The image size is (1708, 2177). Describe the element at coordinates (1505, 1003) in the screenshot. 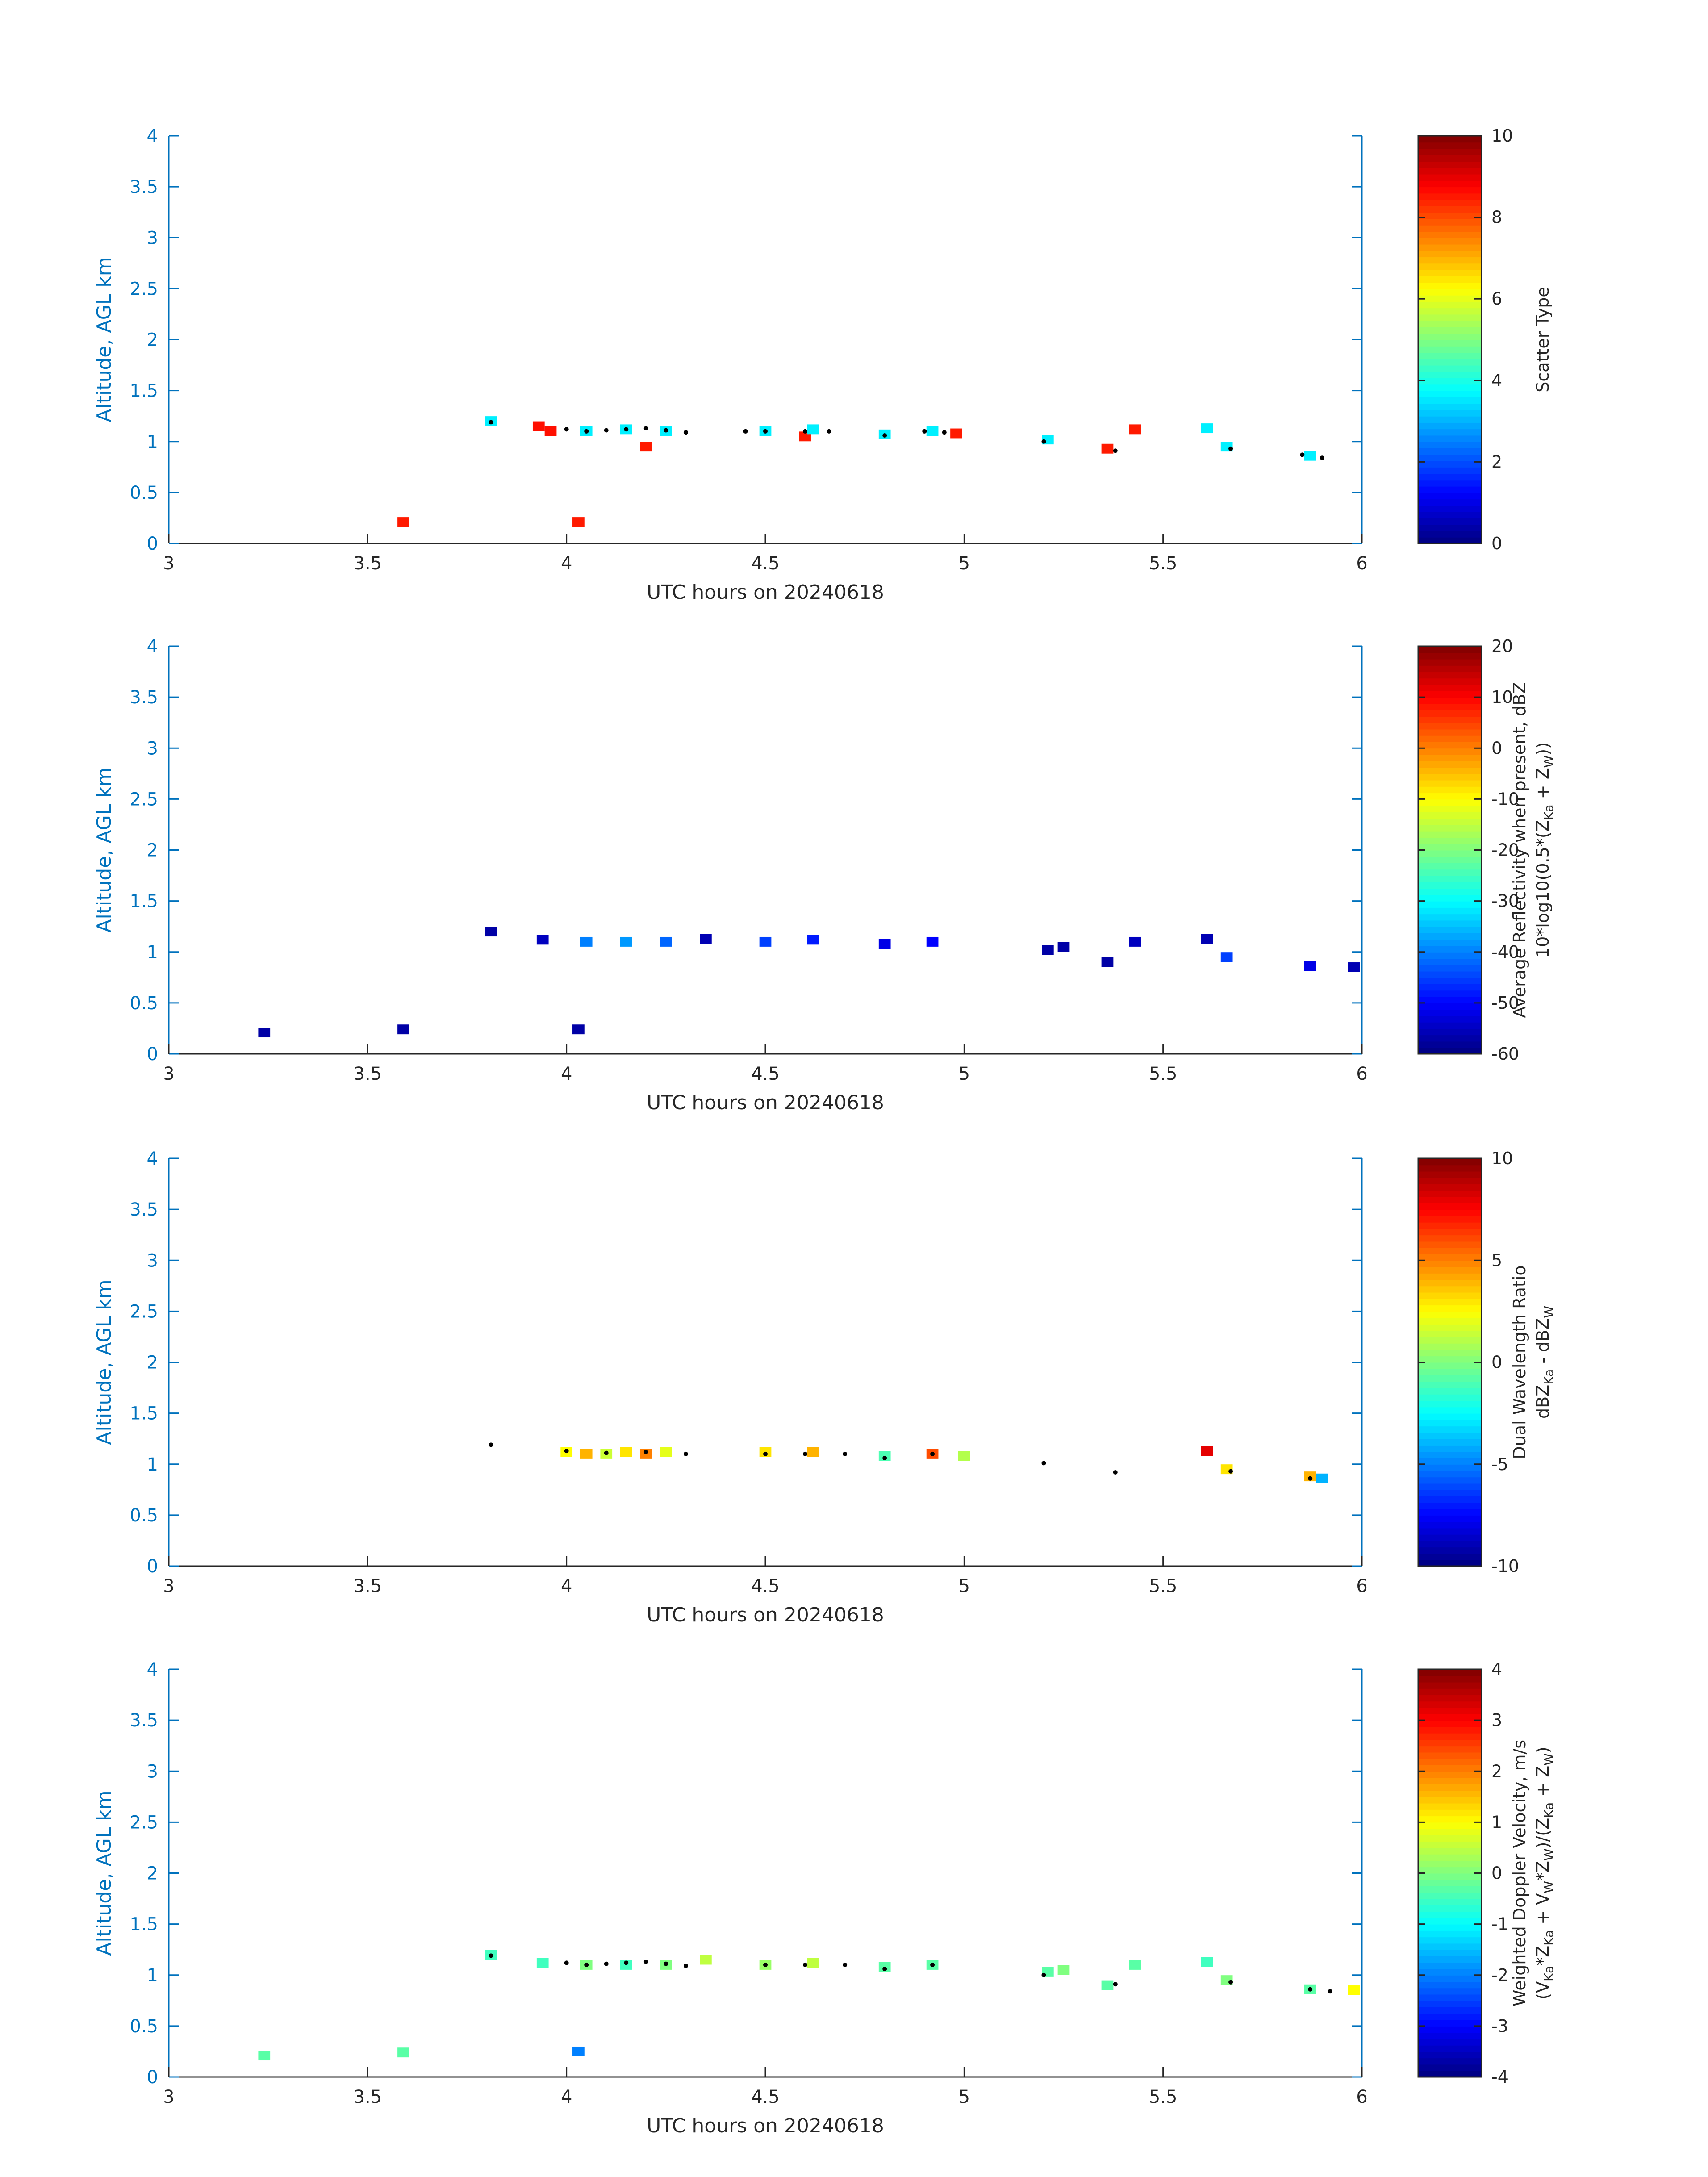

I see `colorbar-tick-label: -50` at that location.